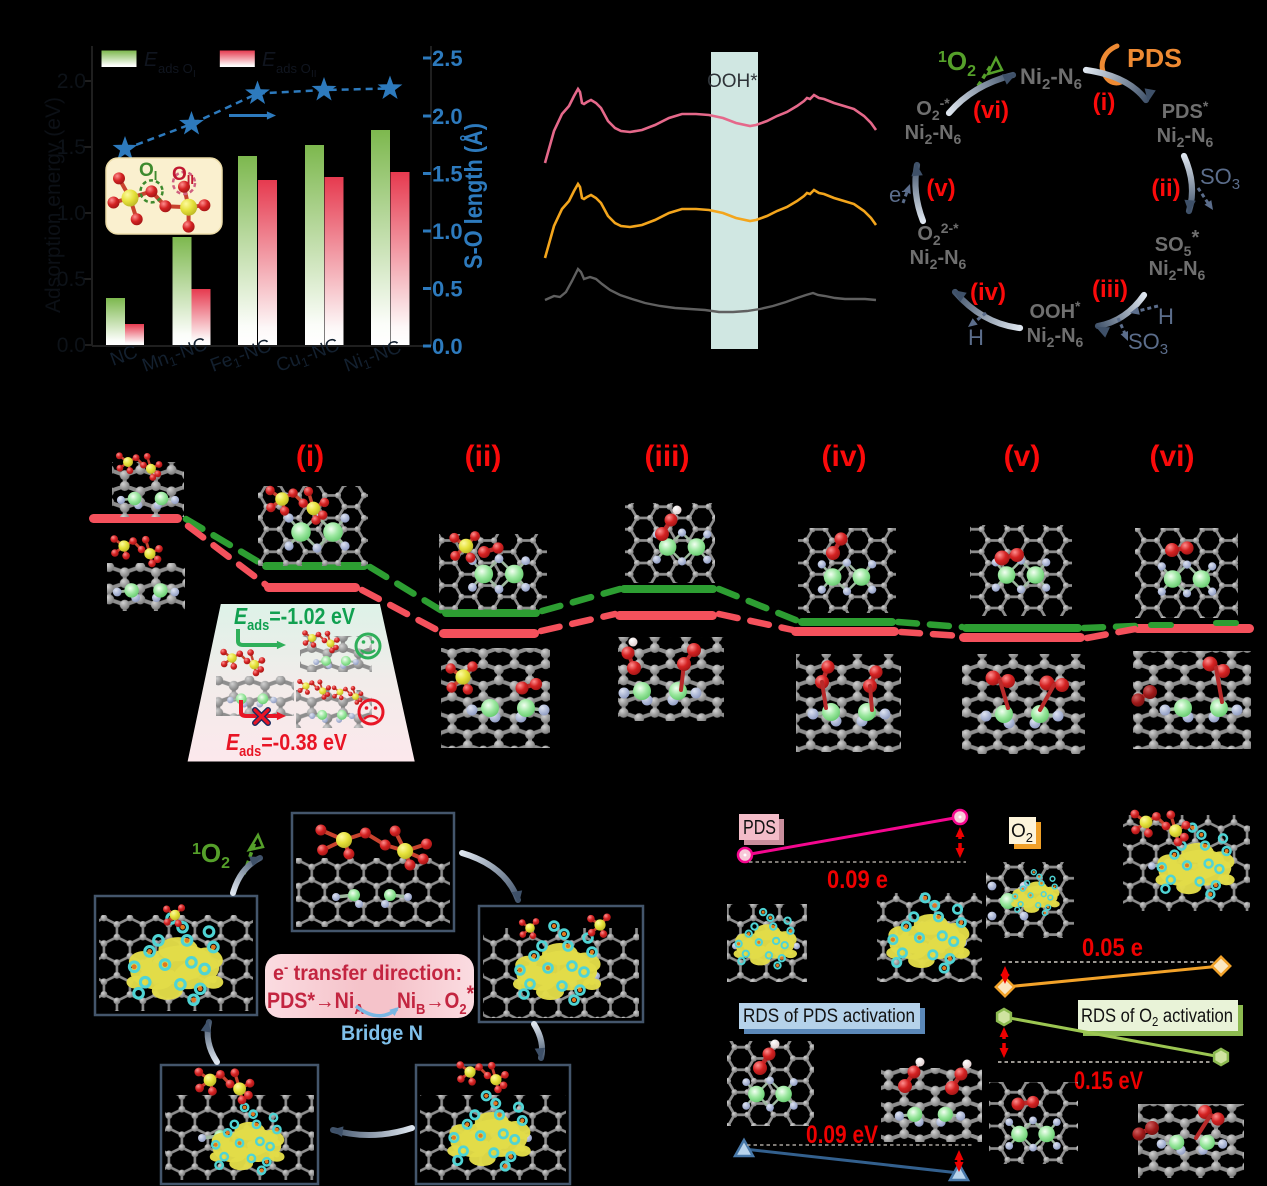 The image size is (1267, 1186). What do you see at coordinates (933, 109) in the screenshot?
I see `svg-text: O2-*` at bounding box center [933, 109].